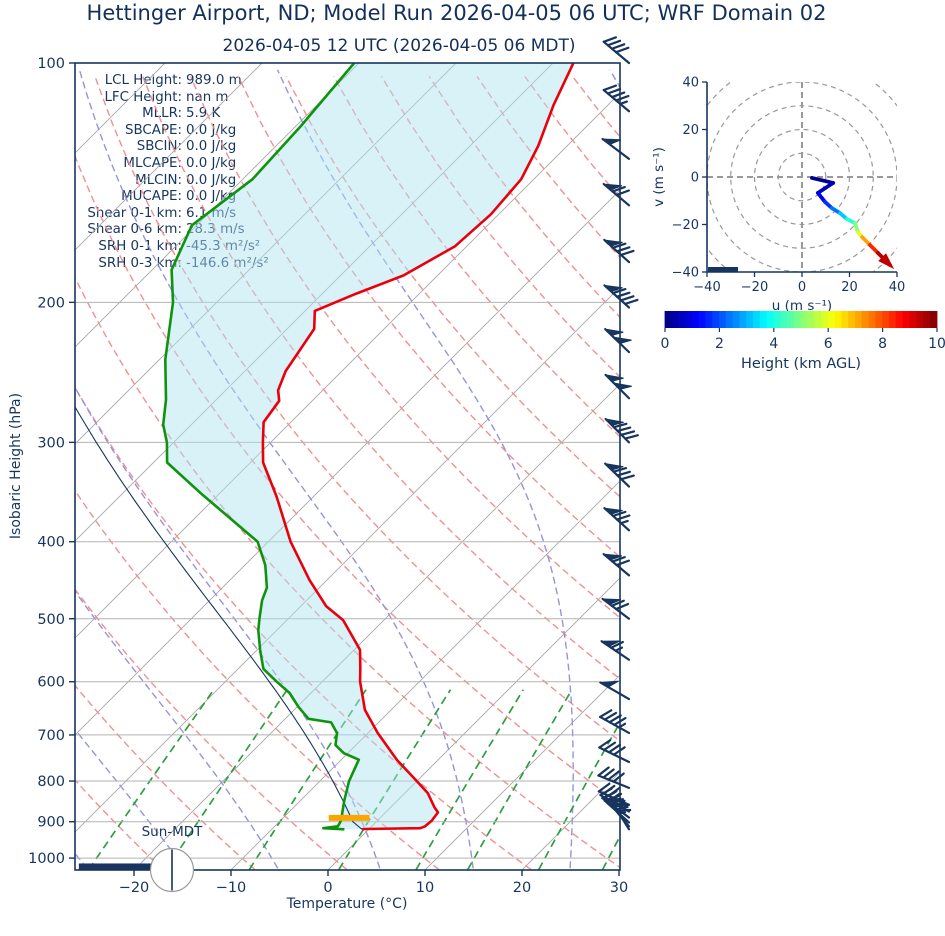 The image size is (945, 936). I want to click on stat-value: 5.9 K, so click(203, 114).